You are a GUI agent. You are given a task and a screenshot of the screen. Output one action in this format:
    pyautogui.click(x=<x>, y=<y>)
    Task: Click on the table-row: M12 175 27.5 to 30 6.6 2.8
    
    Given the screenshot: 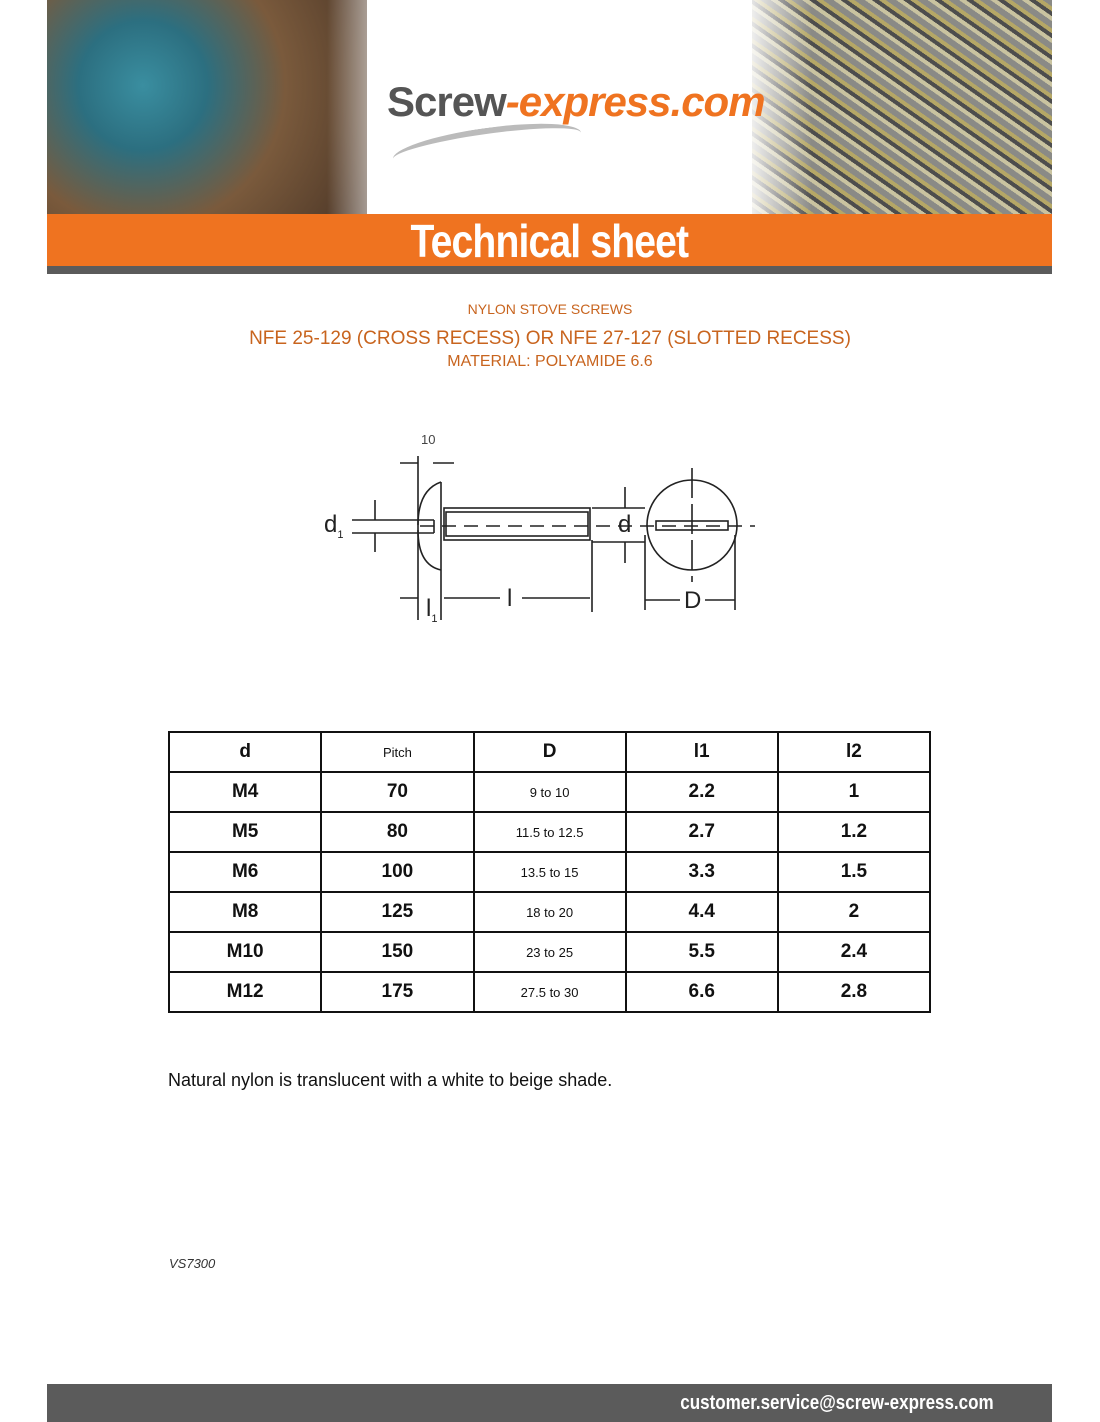 What is the action you would take?
    pyautogui.click(x=549, y=992)
    